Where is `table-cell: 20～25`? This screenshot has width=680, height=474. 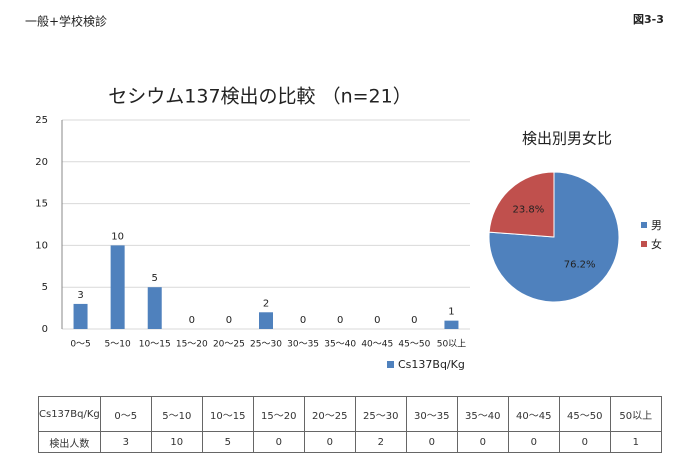
table-cell: 20～25 is located at coordinates (329, 414).